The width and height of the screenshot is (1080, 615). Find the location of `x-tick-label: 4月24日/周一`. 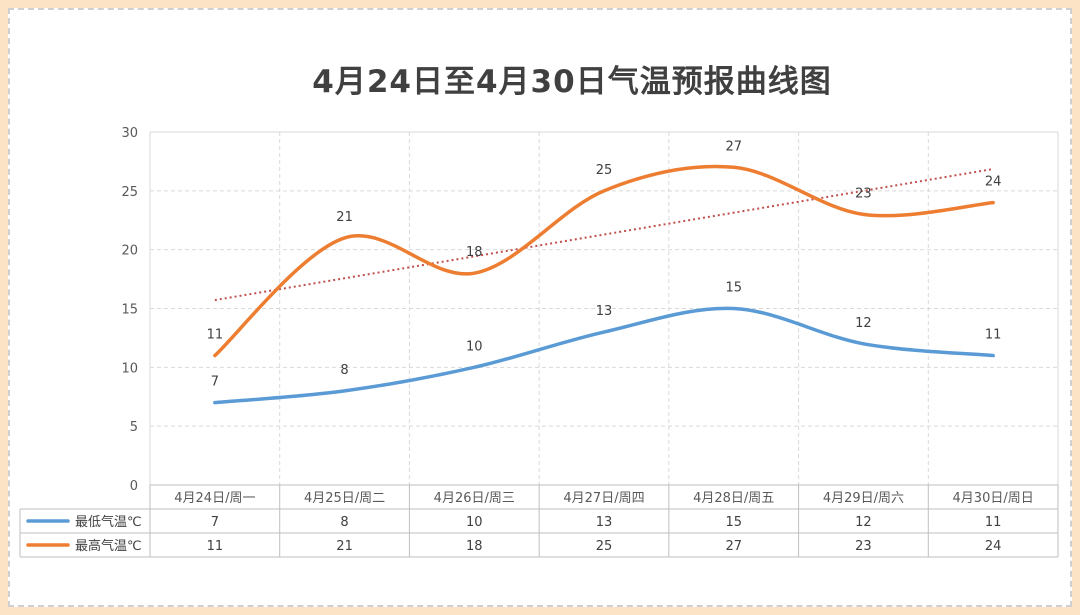

x-tick-label: 4月24日/周一 is located at coordinates (214, 498).